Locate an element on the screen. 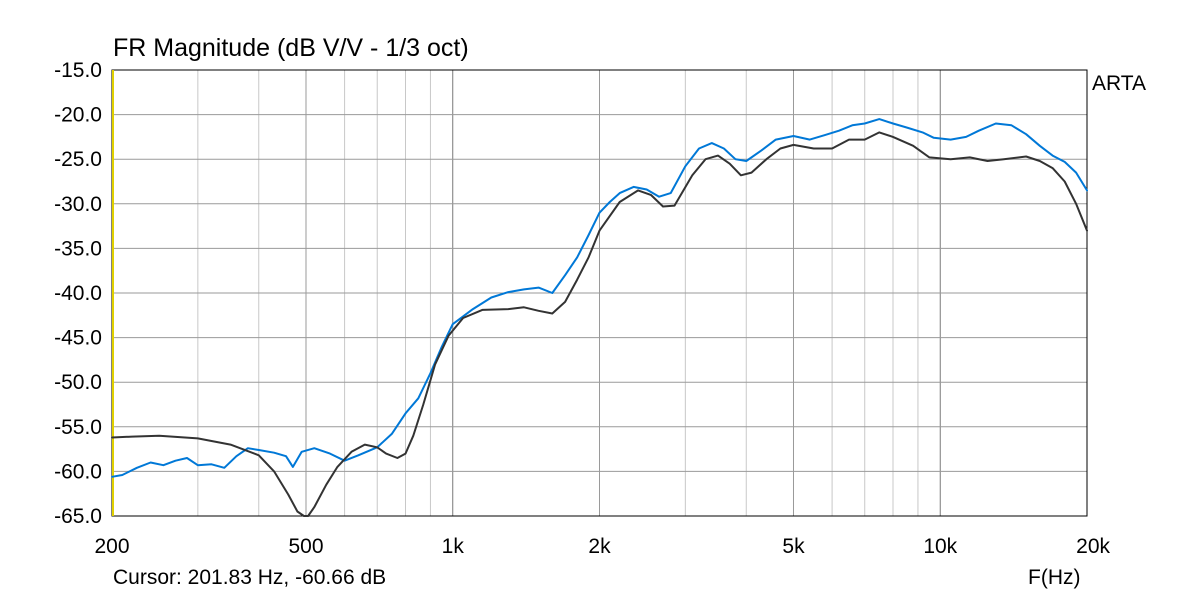 The image size is (1200, 600). x-tick-label: 1k is located at coordinates (453, 546).